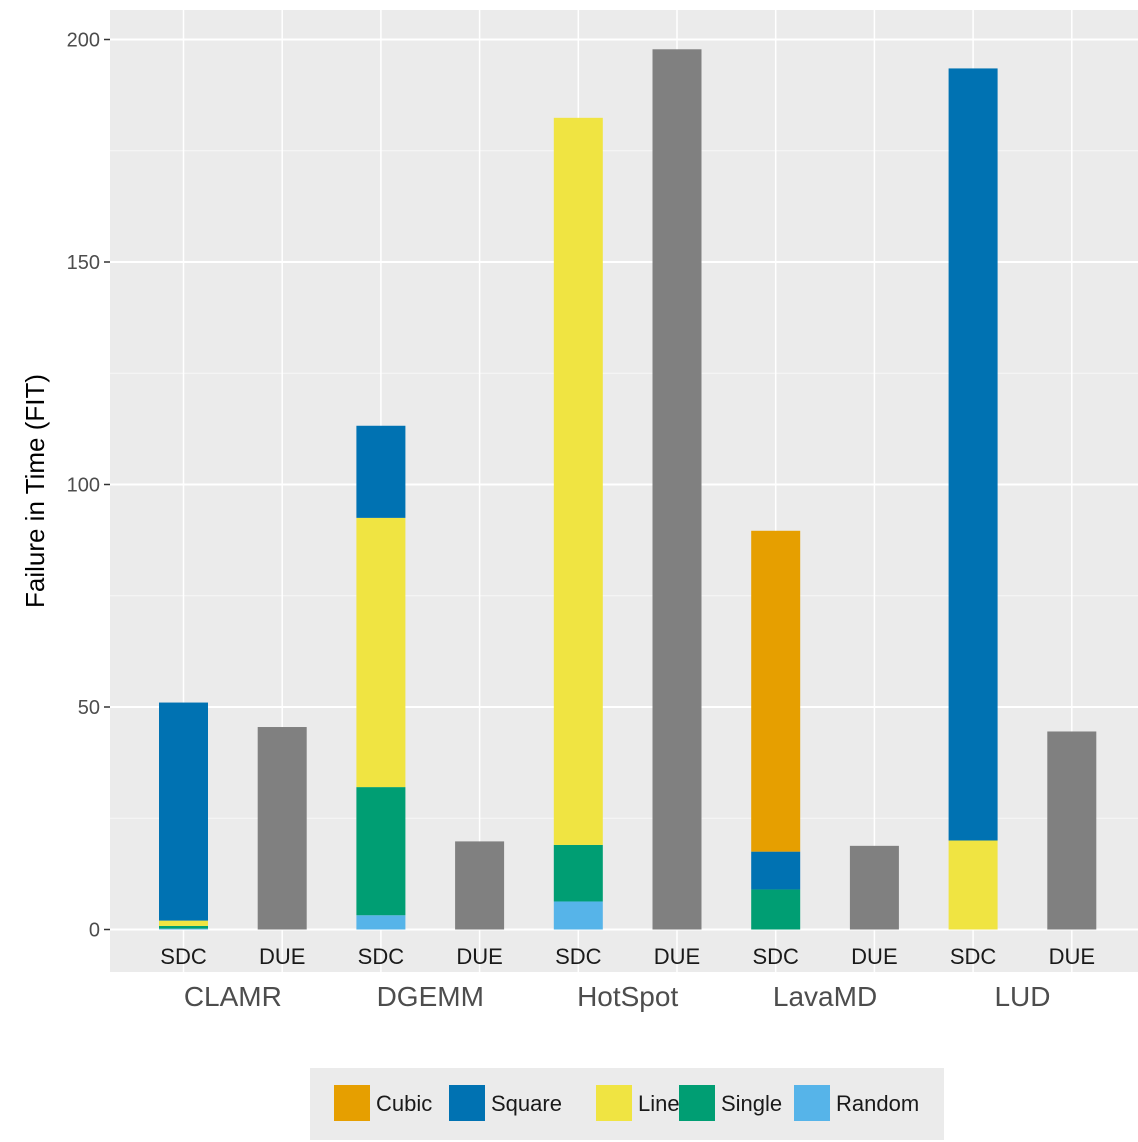 Image resolution: width=1138 pixels, height=1142 pixels. Describe the element at coordinates (677, 489) in the screenshot. I see `bar-hotspot-due` at that location.